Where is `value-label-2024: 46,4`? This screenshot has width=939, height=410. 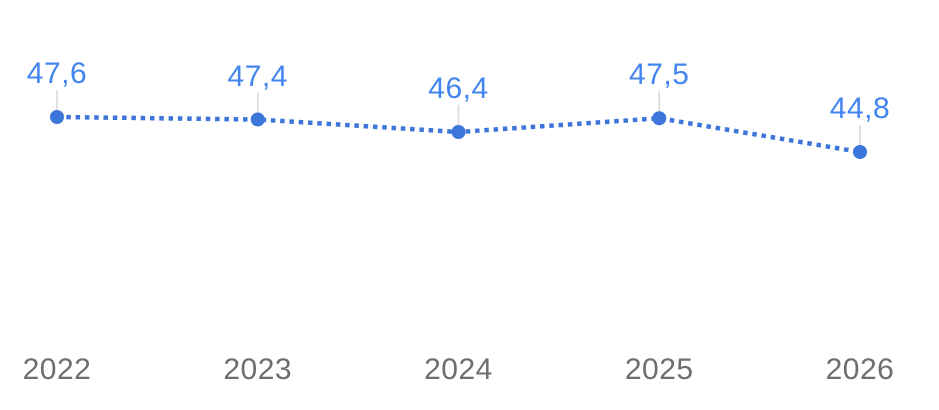
value-label-2024: 46,4 is located at coordinates (458, 88).